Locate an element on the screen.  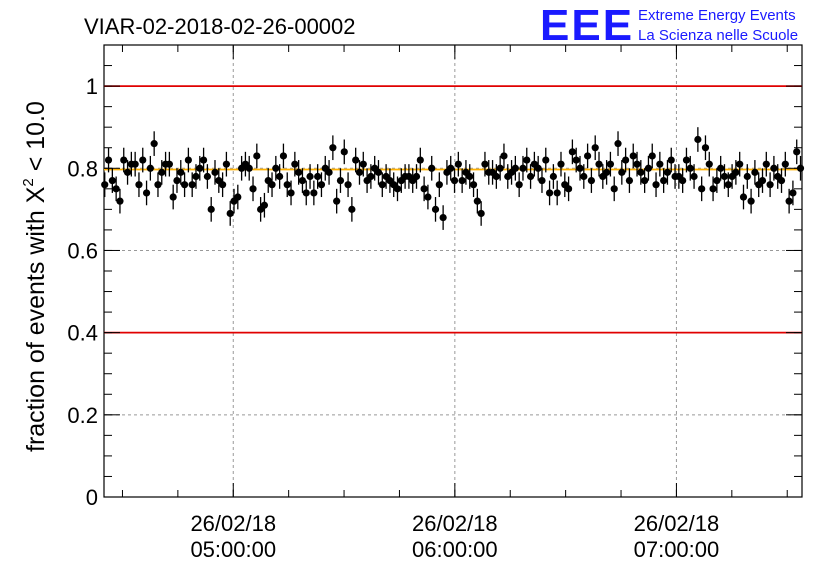
logo-eee-text: EEE is located at coordinates (587, 25).